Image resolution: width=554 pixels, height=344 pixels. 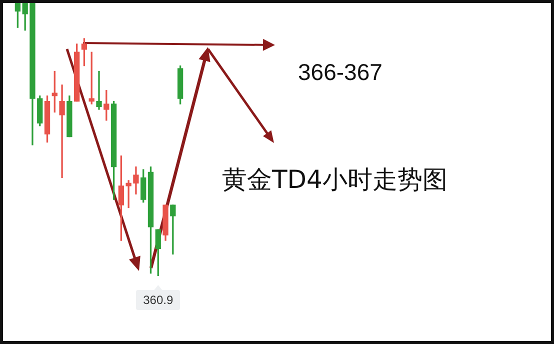 What do you see at coordinates (335, 180) in the screenshot?
I see `text: 黄金TD4小时走势图` at bounding box center [335, 180].